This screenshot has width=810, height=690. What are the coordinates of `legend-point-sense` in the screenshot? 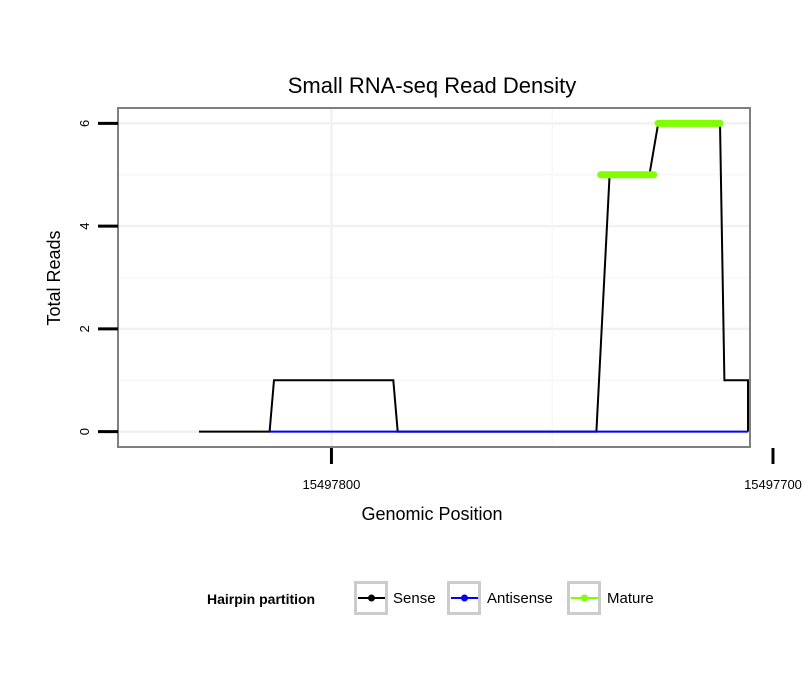 It's located at (371, 598).